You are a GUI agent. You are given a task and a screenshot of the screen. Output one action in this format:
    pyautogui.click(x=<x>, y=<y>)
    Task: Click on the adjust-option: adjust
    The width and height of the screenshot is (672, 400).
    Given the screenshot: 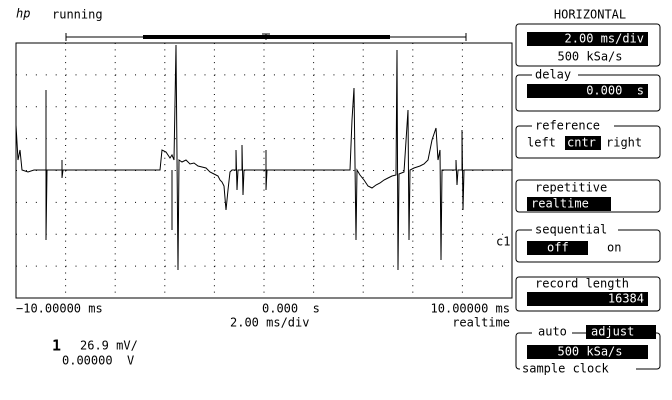 What is the action you would take?
    pyautogui.click(x=612, y=332)
    